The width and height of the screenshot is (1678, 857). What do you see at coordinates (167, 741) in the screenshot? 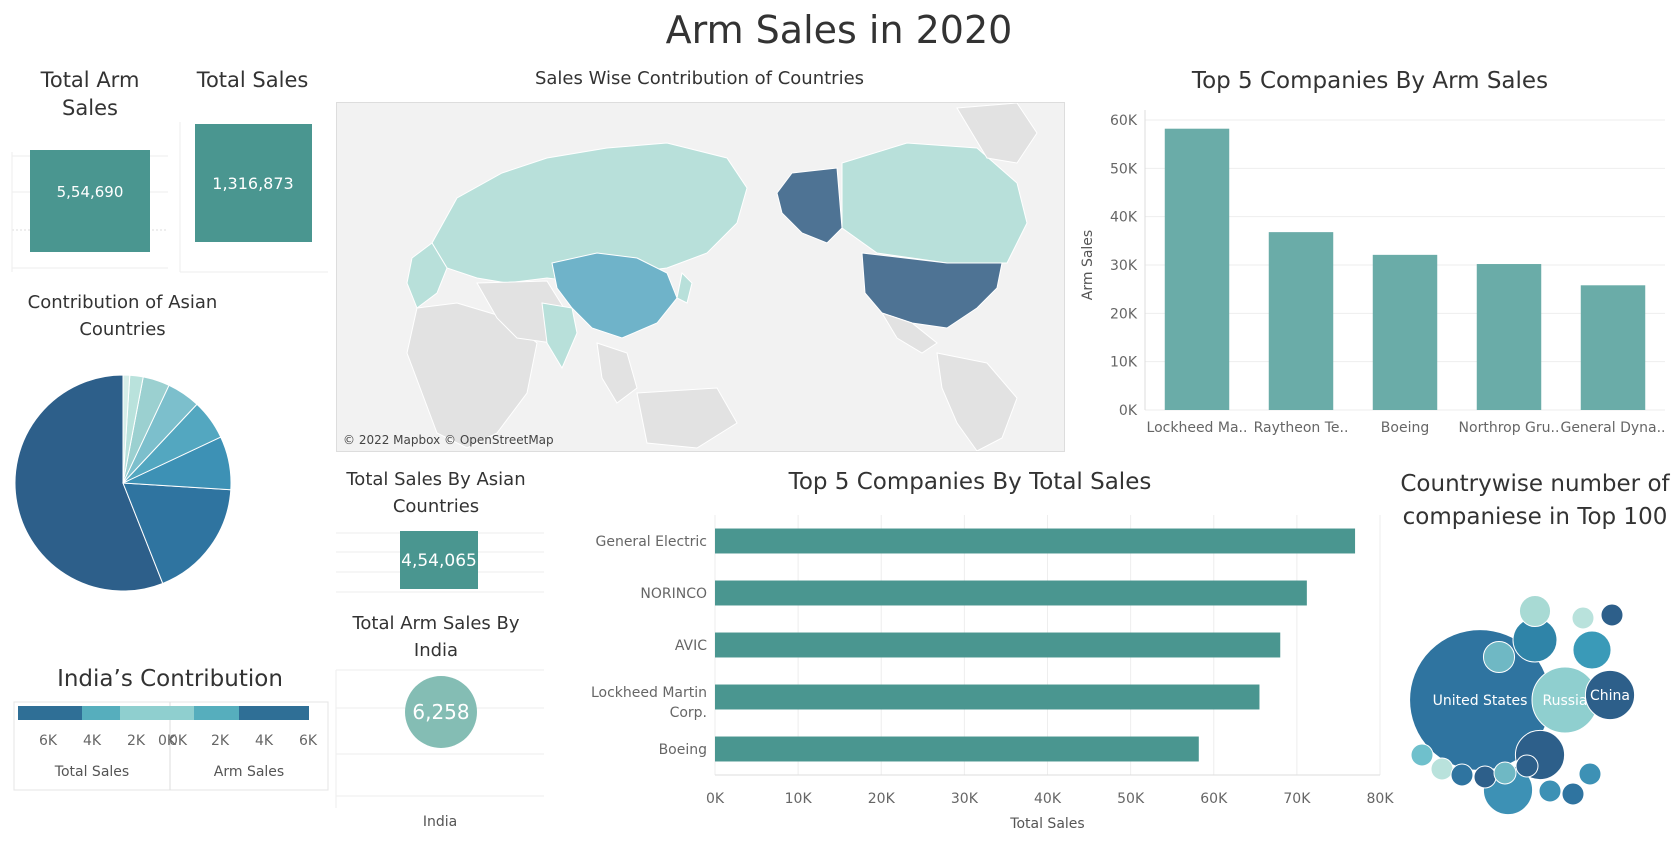
I see `india-left-tick: 0K` at bounding box center [167, 741].